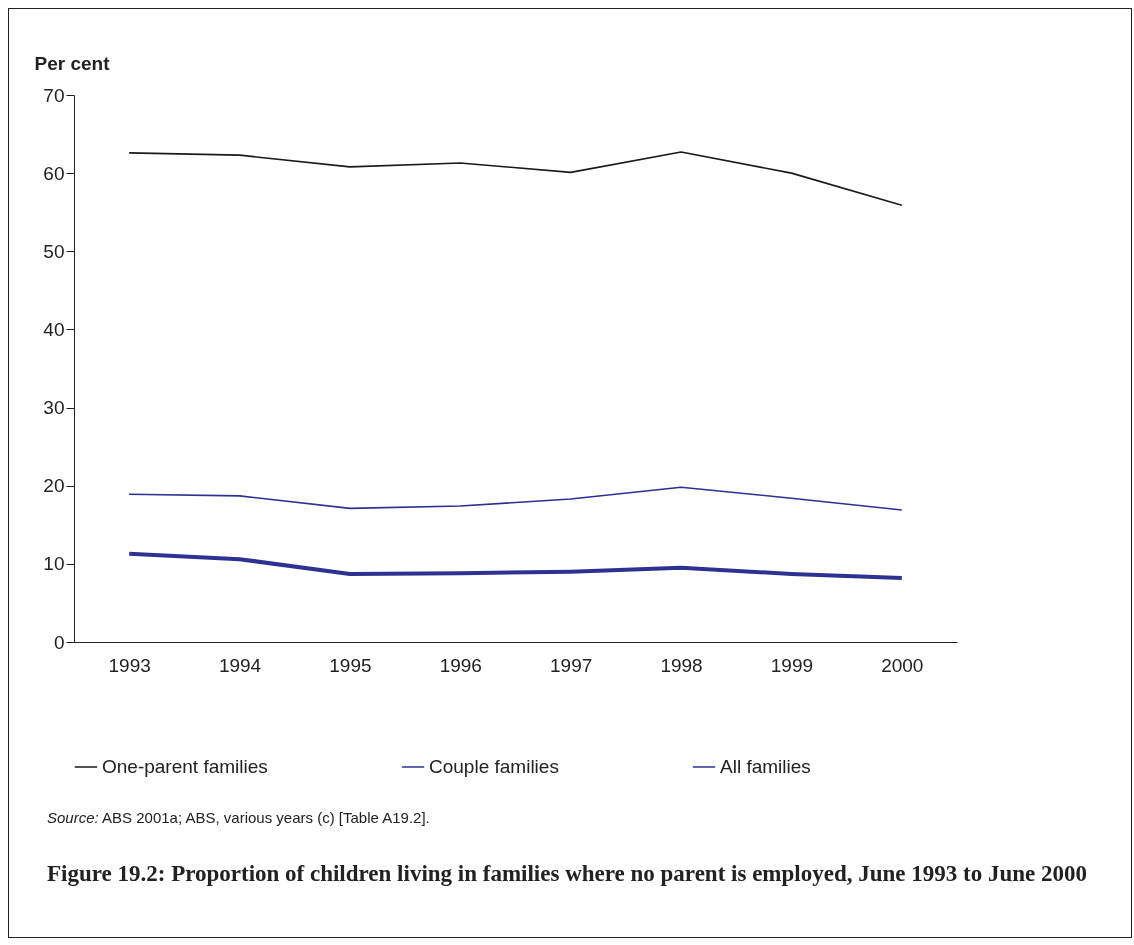 Image resolution: width=1134 pixels, height=945 pixels. Describe the element at coordinates (54, 173) in the screenshot. I see `y-tick-label: 60` at that location.